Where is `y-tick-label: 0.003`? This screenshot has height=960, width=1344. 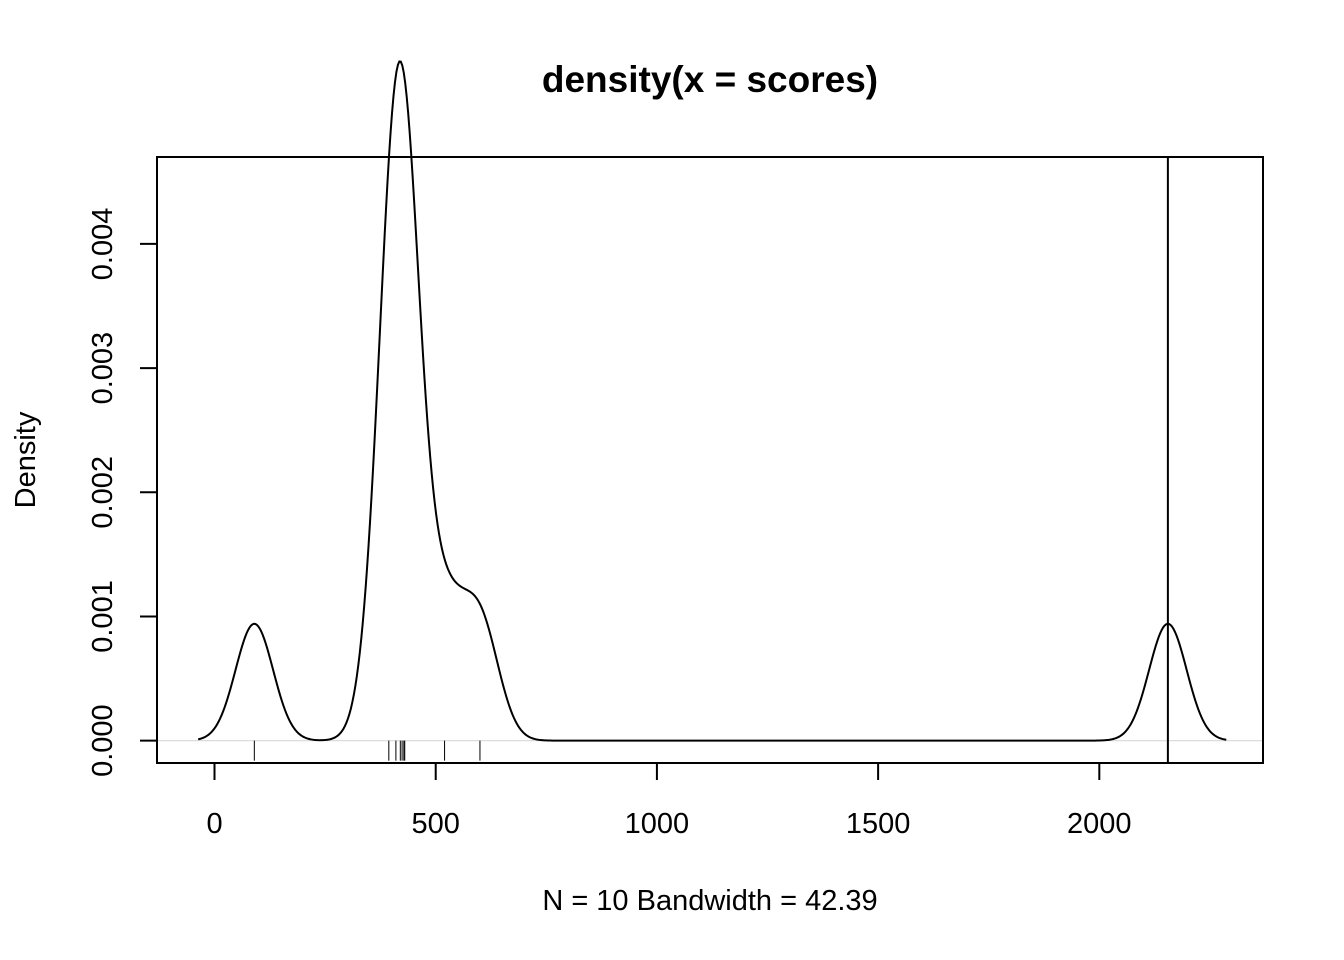
y-tick-label: 0.003 is located at coordinates (103, 368).